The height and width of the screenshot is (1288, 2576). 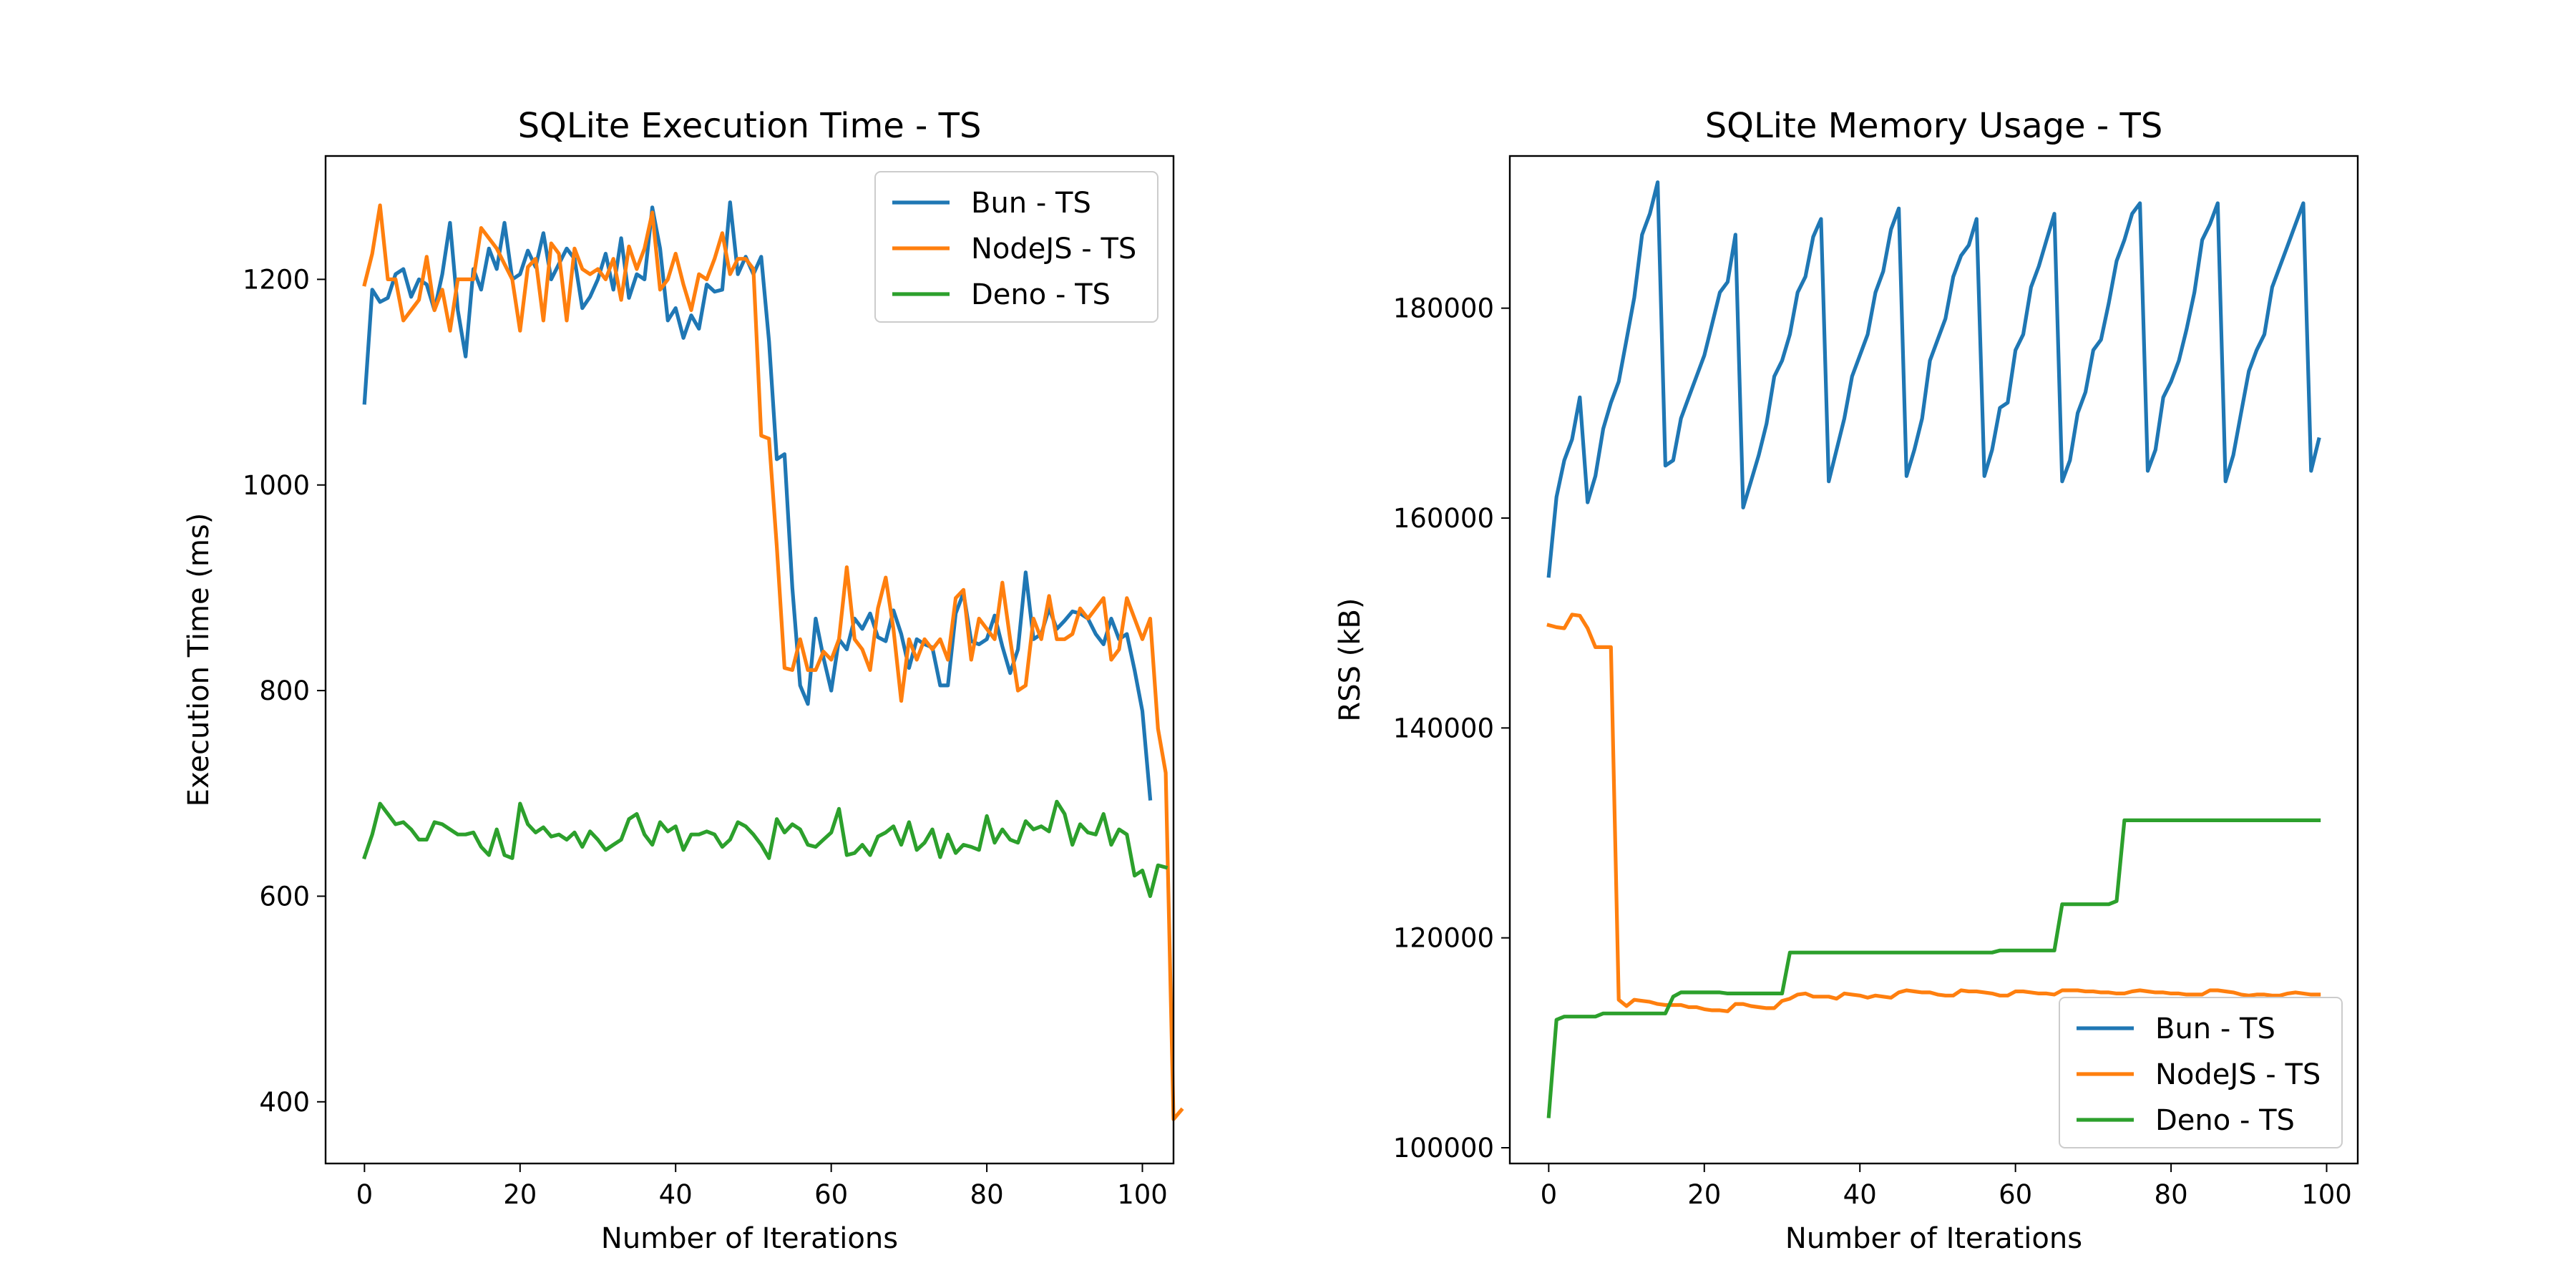 I want to click on y-tick-label: 180000, so click(x=1443, y=308).